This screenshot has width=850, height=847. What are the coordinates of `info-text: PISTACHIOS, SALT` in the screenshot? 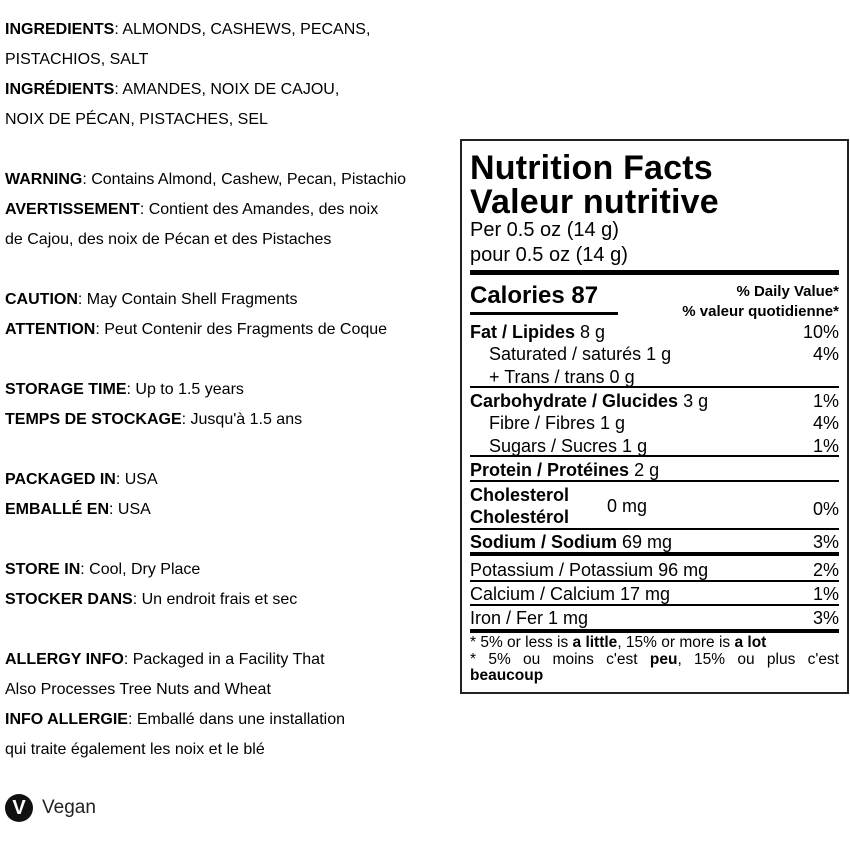 It's located at (77, 59).